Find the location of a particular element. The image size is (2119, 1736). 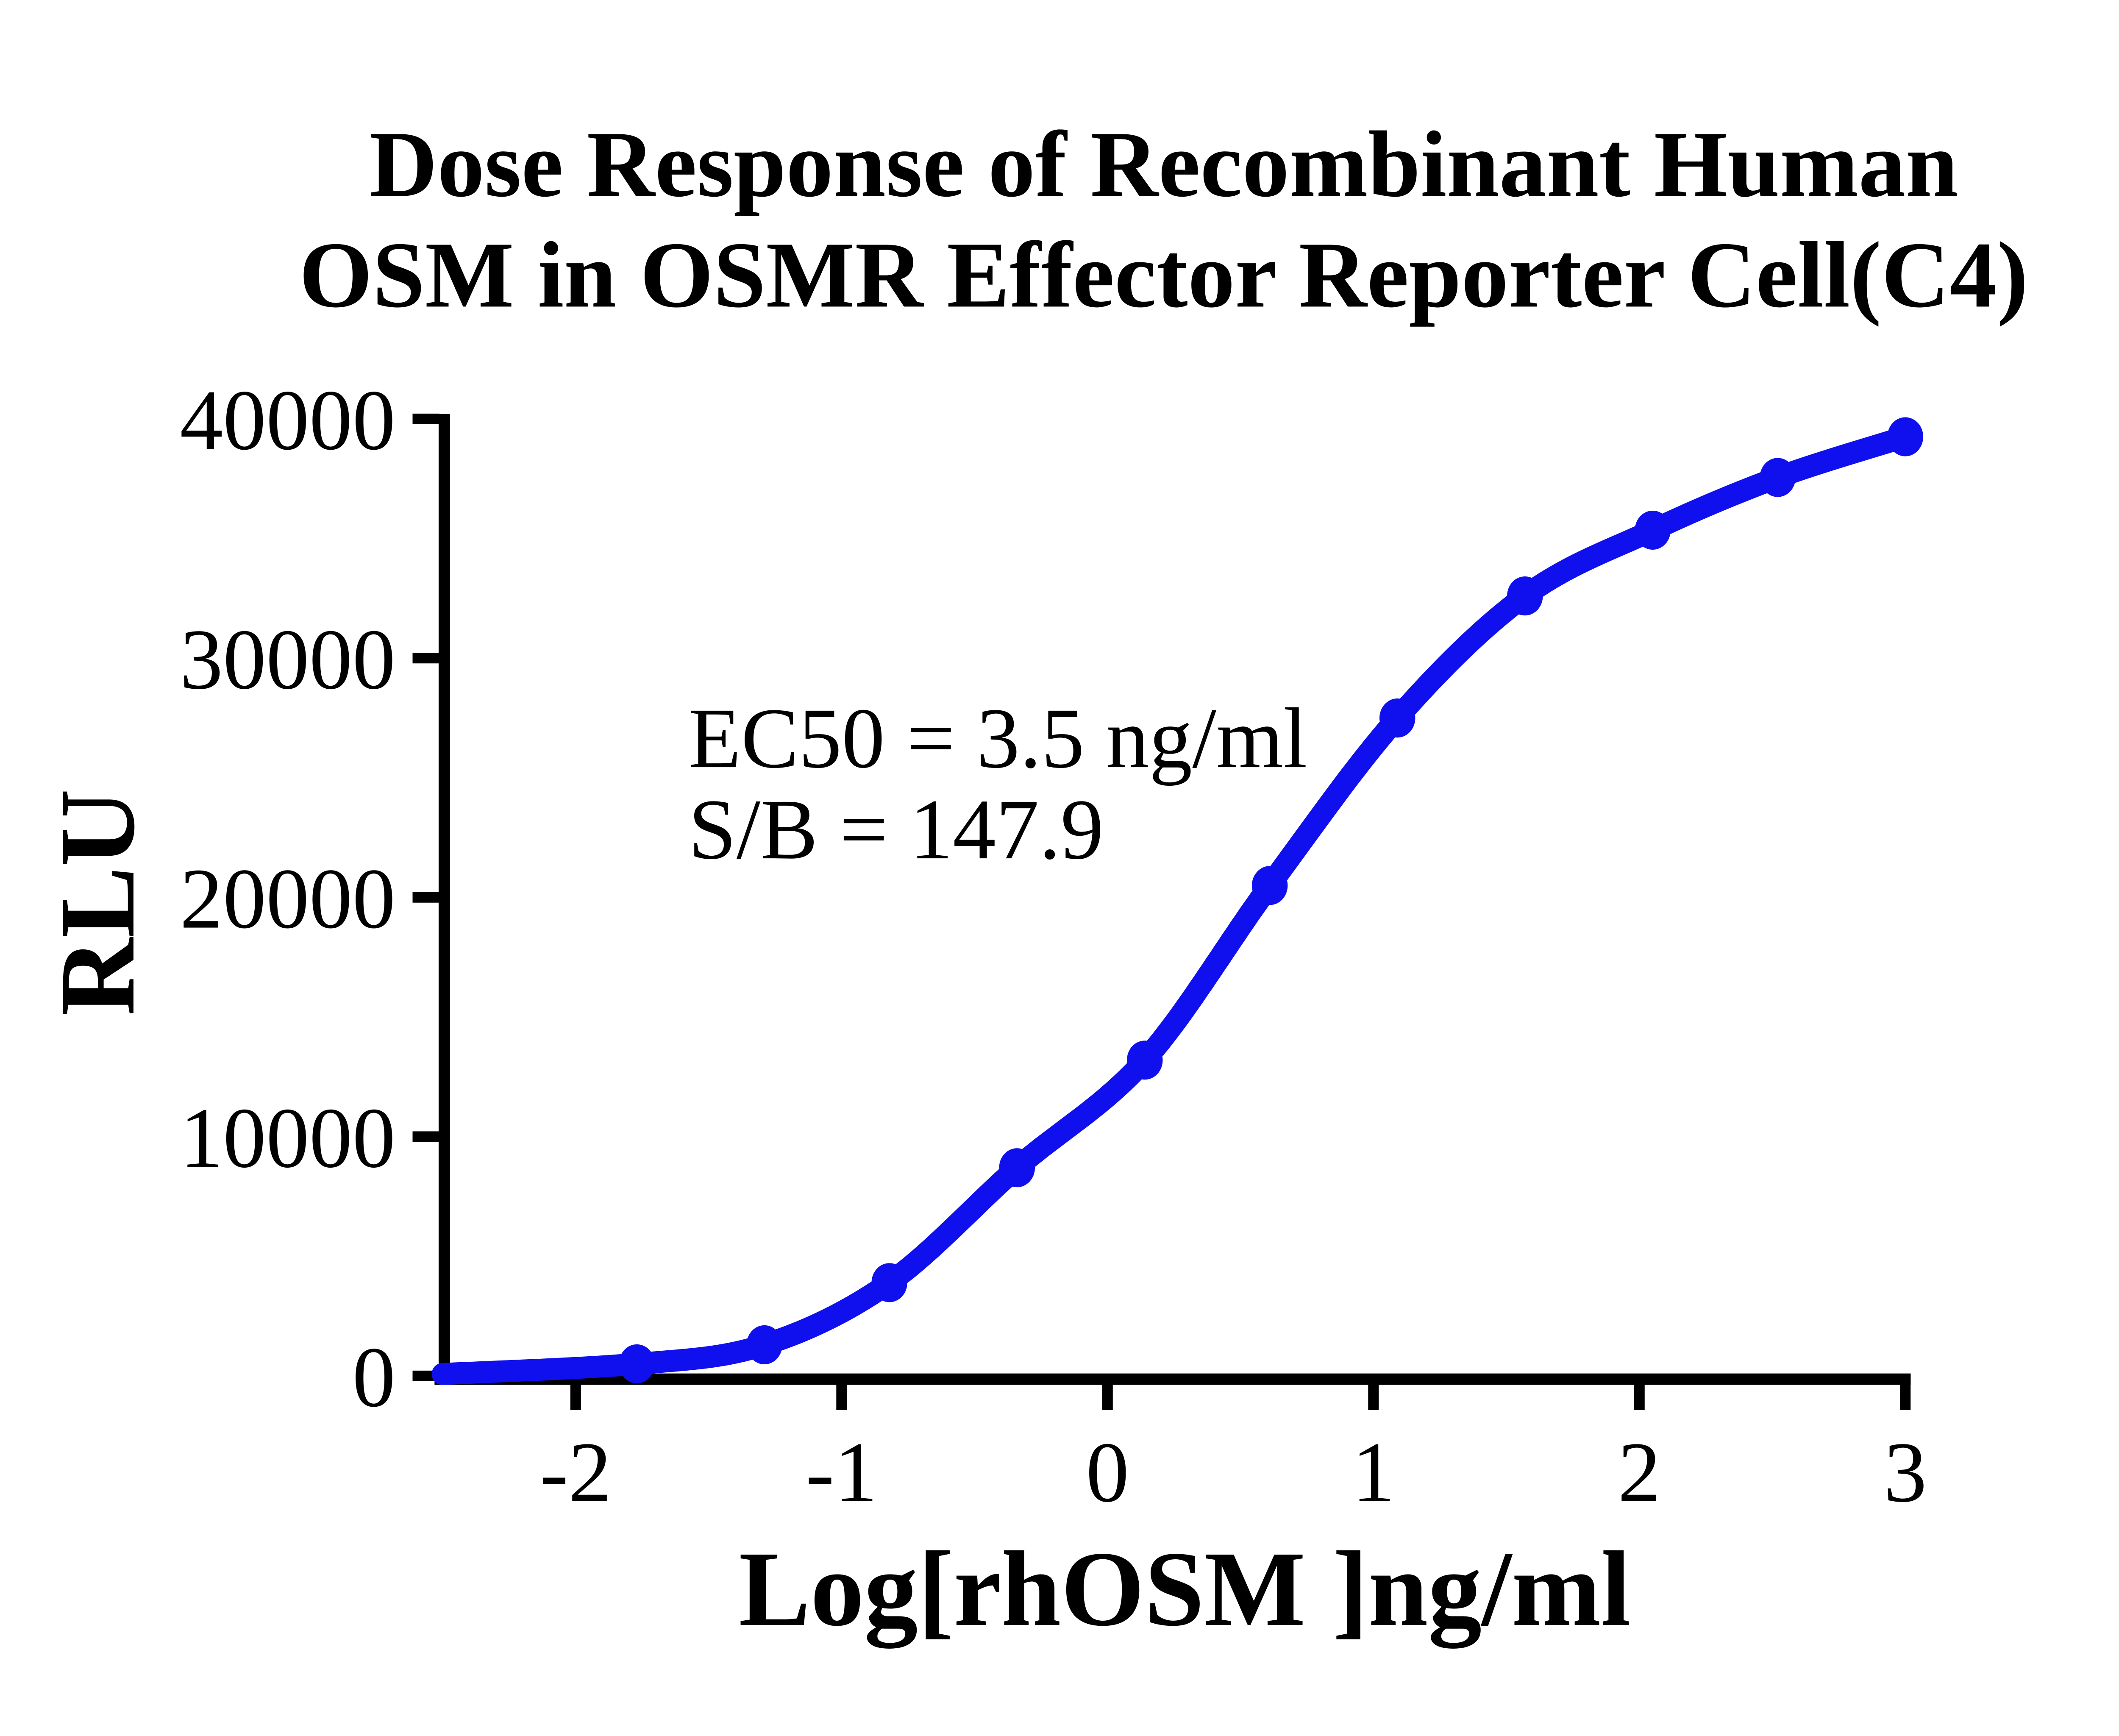

y-tick-label: 20000 is located at coordinates (288, 898).